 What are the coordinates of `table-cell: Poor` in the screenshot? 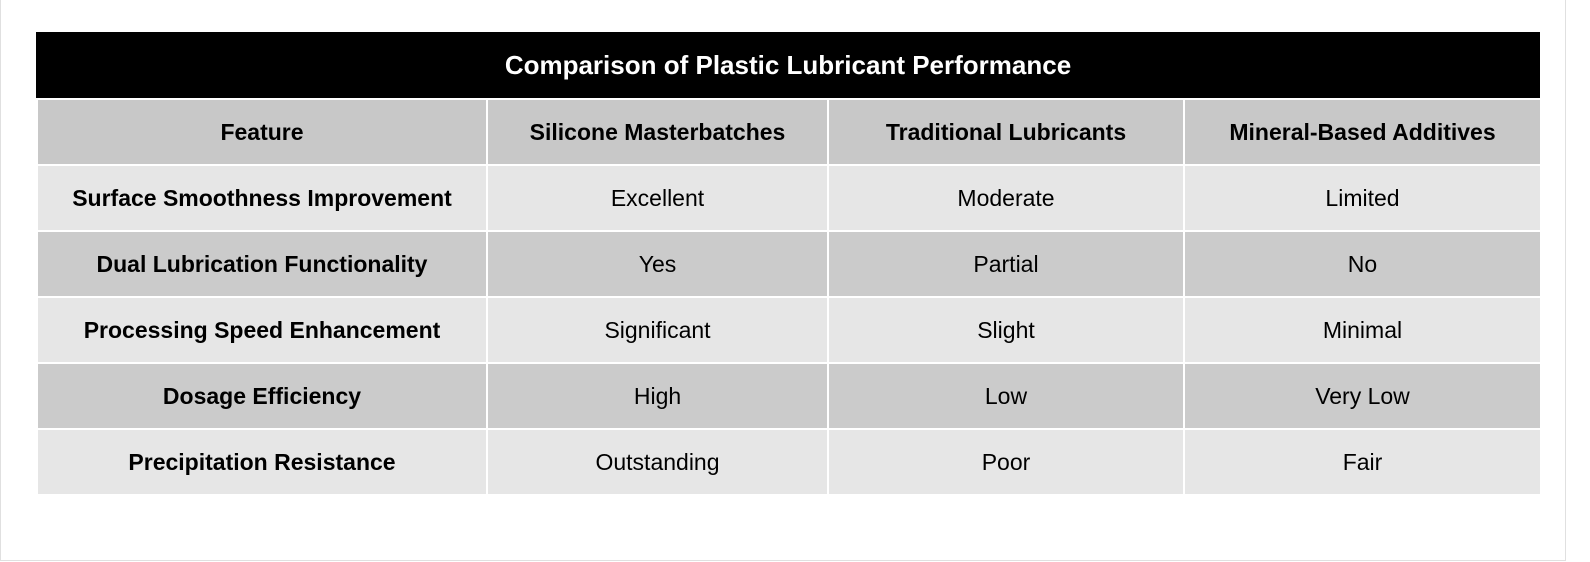 It's located at (1006, 462).